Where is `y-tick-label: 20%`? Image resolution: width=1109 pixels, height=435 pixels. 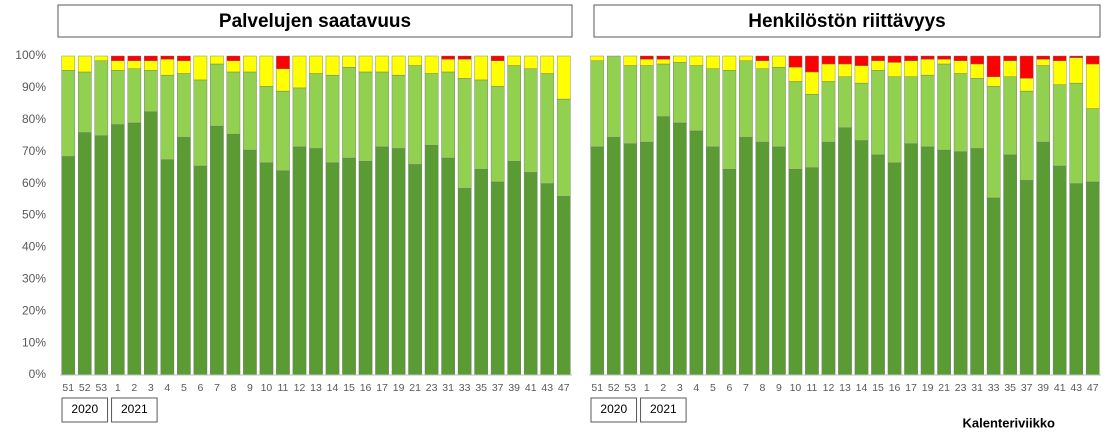 y-tick-label: 20% is located at coordinates (34, 310).